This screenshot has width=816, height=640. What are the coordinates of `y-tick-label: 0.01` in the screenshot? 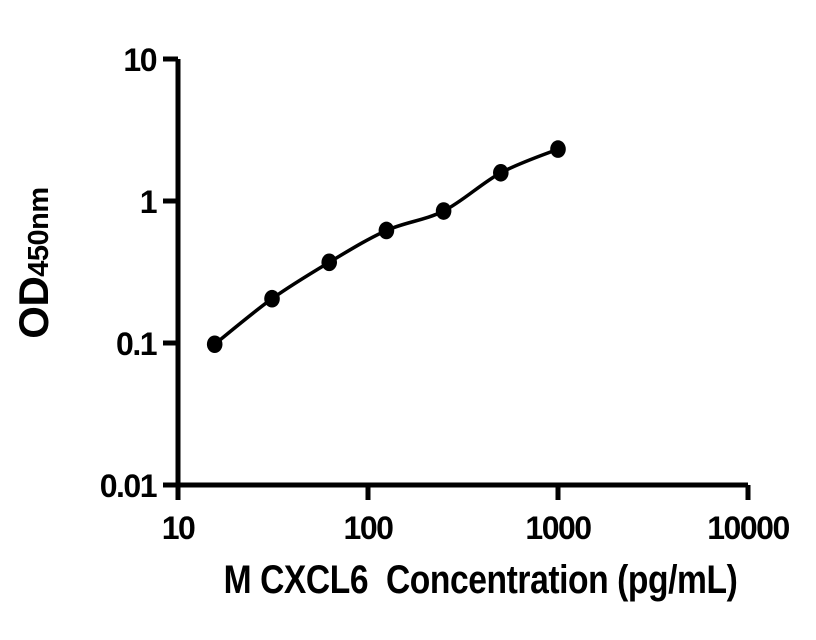 It's located at (128, 486).